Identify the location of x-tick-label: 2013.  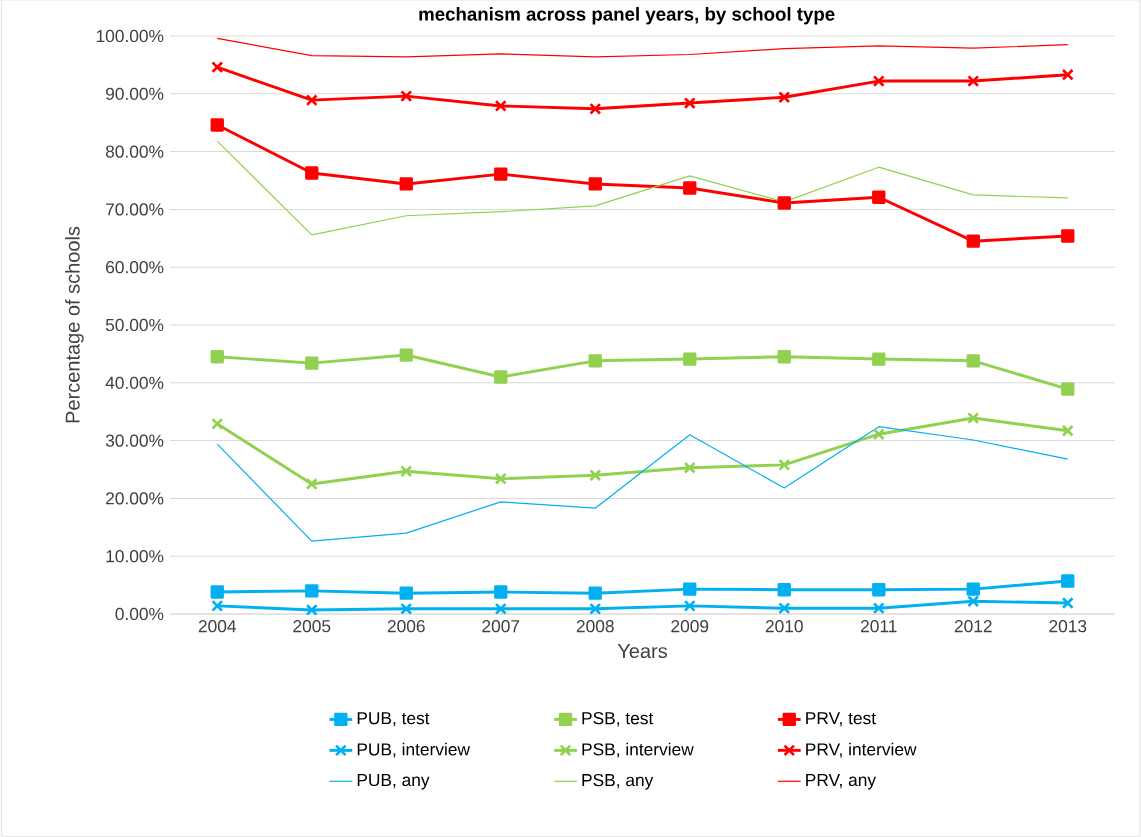
(1068, 626).